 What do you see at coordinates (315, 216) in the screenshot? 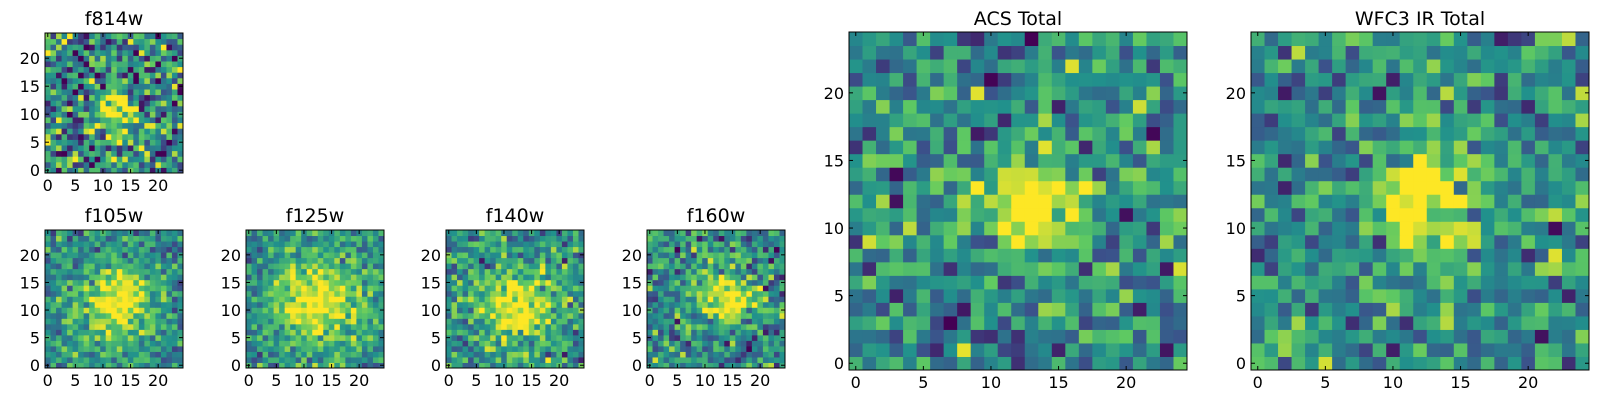
I see `panel-title-f125w: f125w` at bounding box center [315, 216].